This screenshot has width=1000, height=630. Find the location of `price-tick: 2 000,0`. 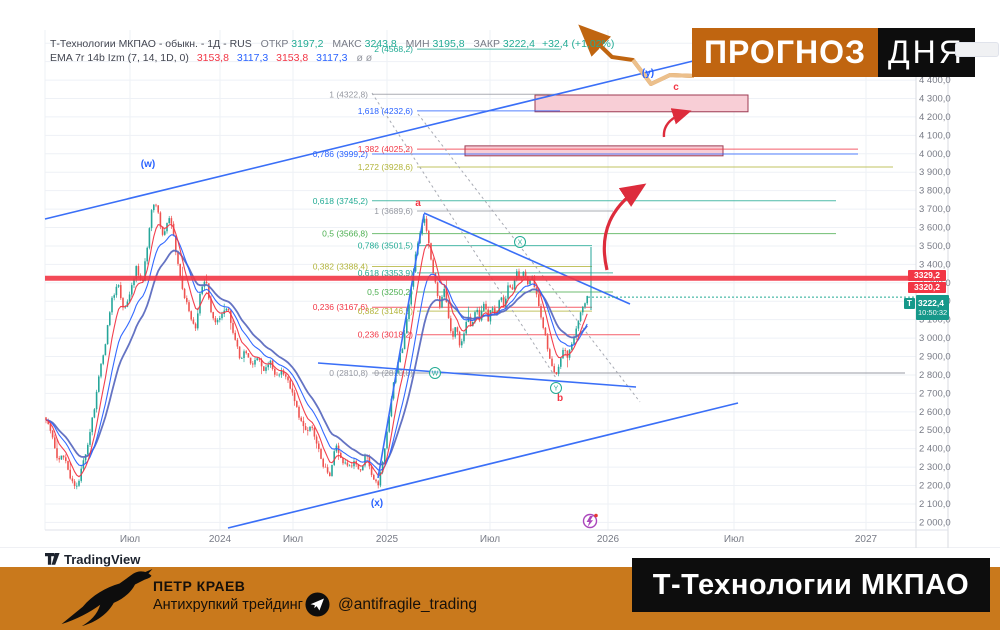

price-tick: 2 000,0 is located at coordinates (935, 522).